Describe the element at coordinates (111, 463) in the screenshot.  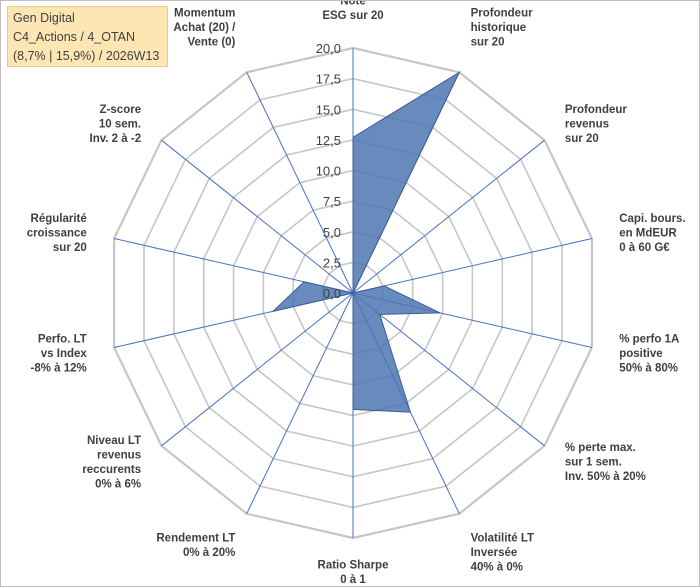
I see `axis-label-9: Niveau LT revenus reccurents 0% à 6%` at that location.